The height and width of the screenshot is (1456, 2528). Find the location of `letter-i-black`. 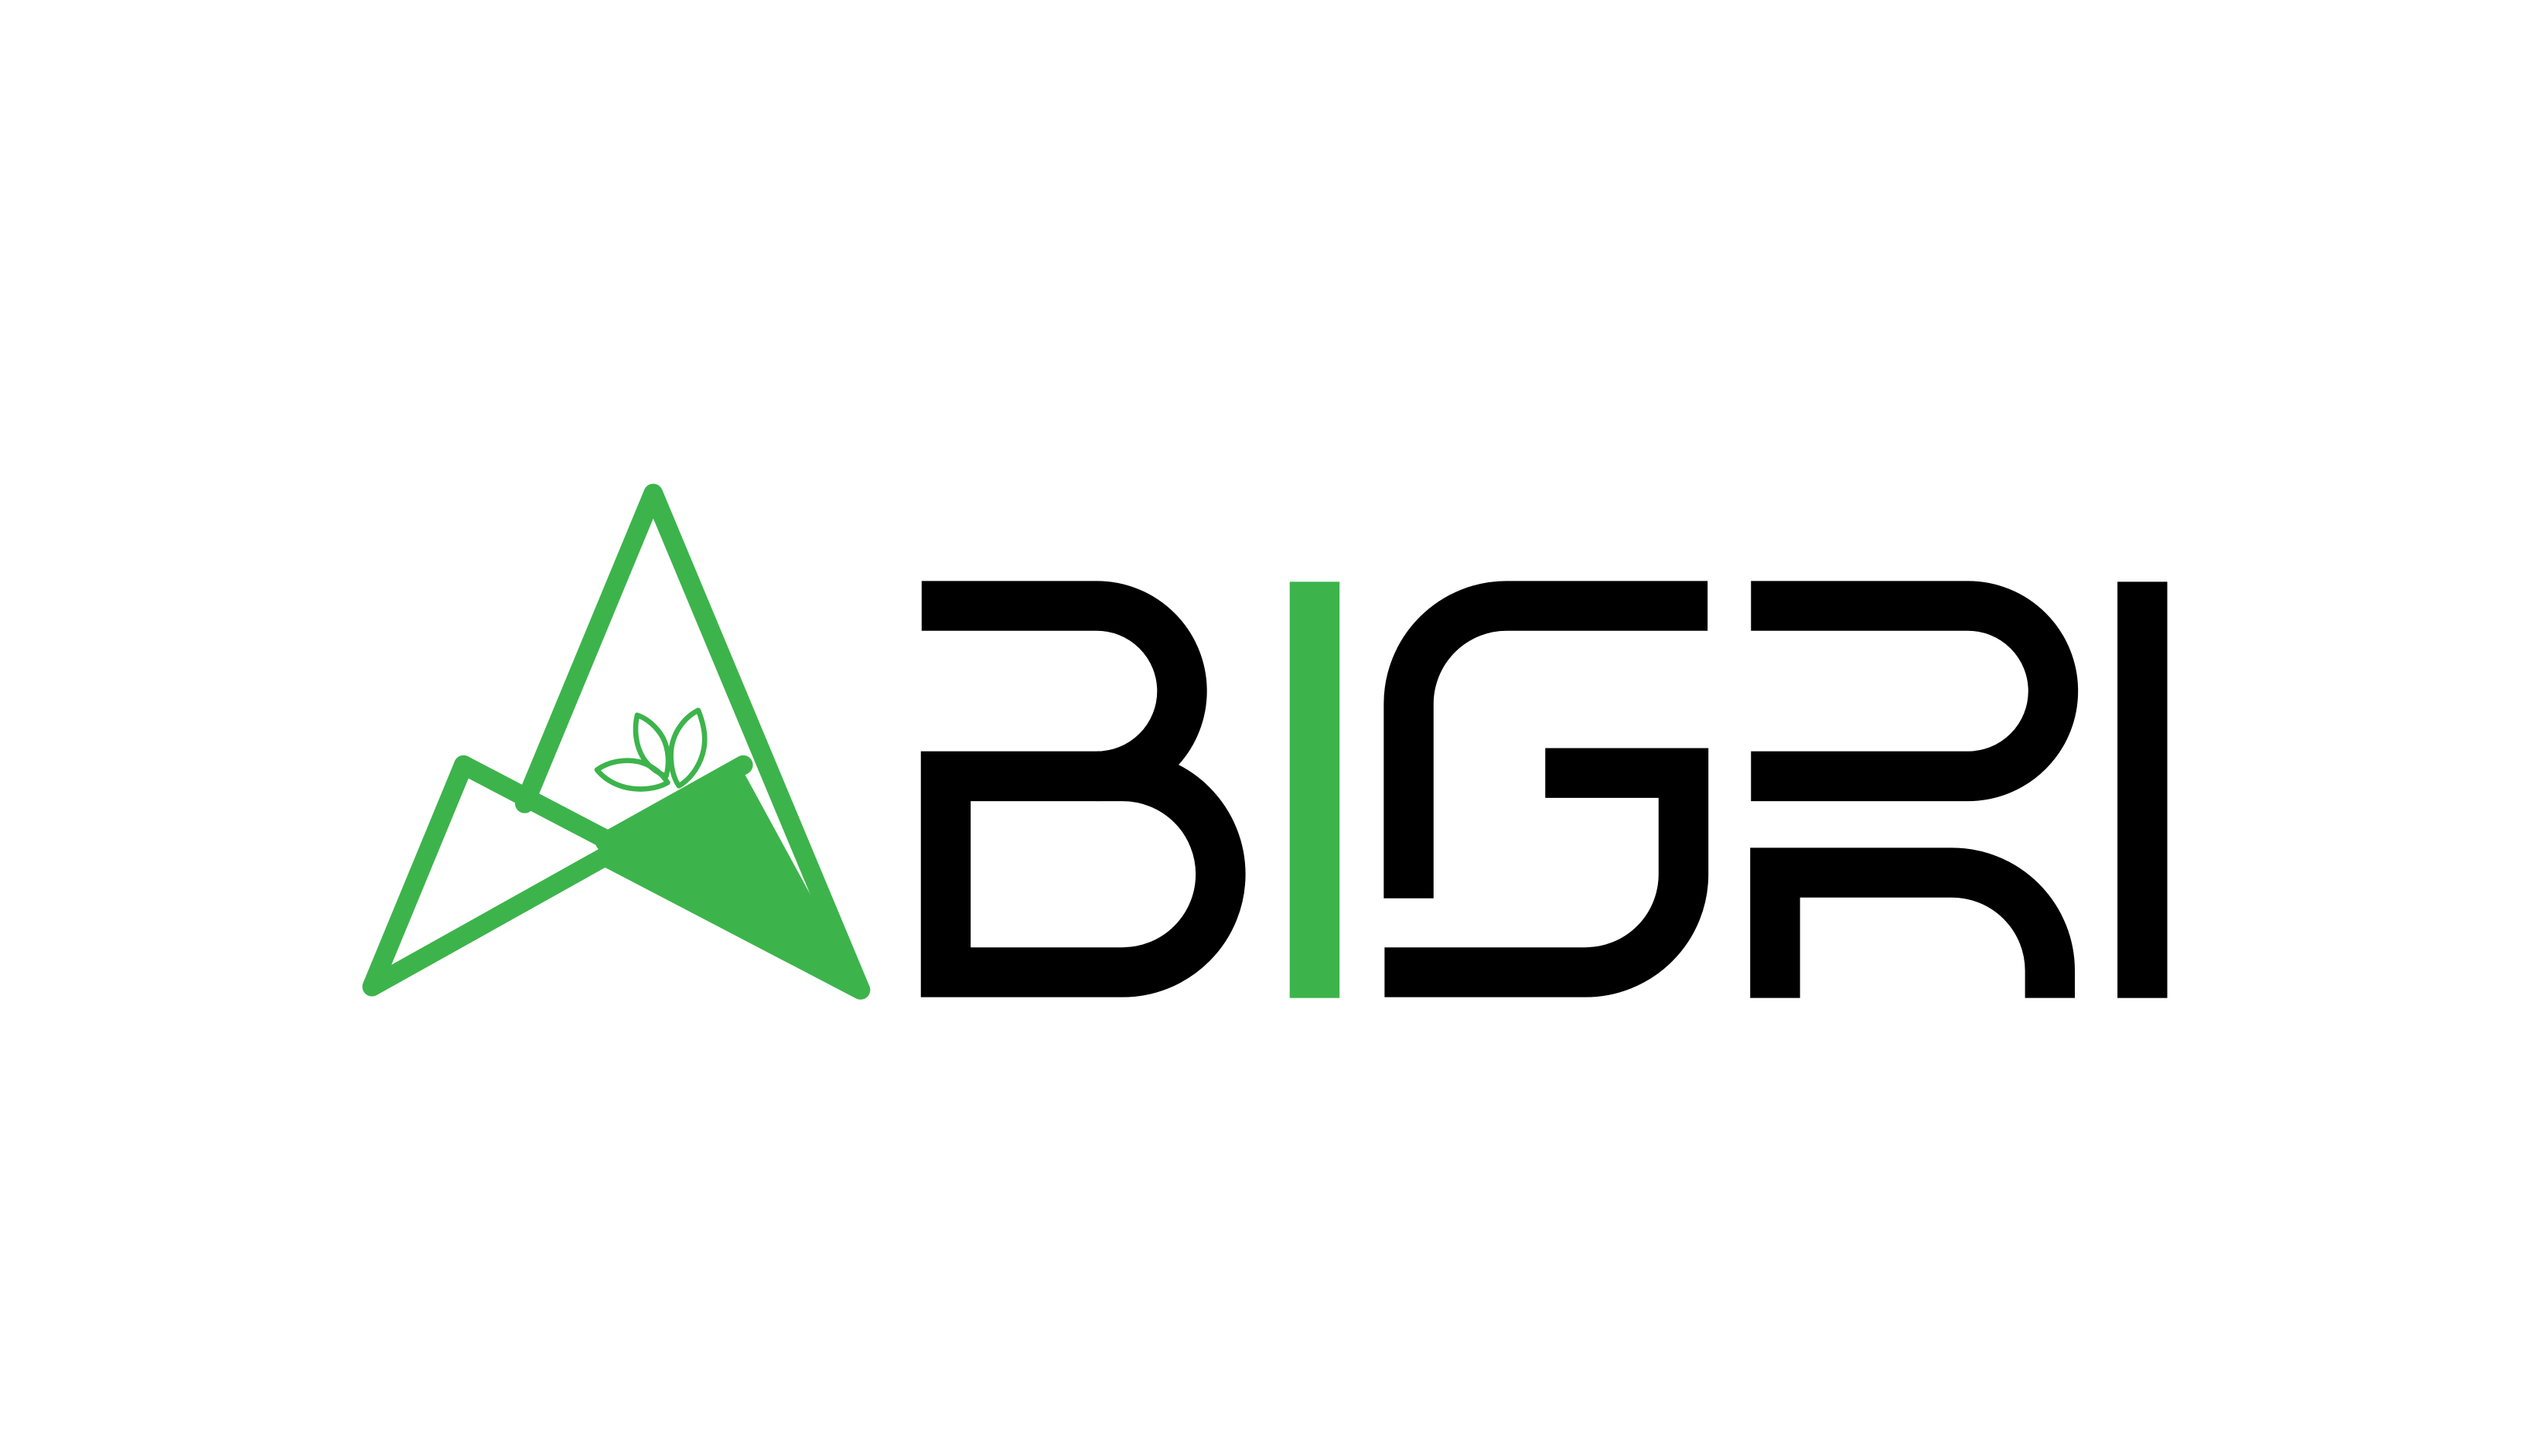

letter-i-black is located at coordinates (2142, 790).